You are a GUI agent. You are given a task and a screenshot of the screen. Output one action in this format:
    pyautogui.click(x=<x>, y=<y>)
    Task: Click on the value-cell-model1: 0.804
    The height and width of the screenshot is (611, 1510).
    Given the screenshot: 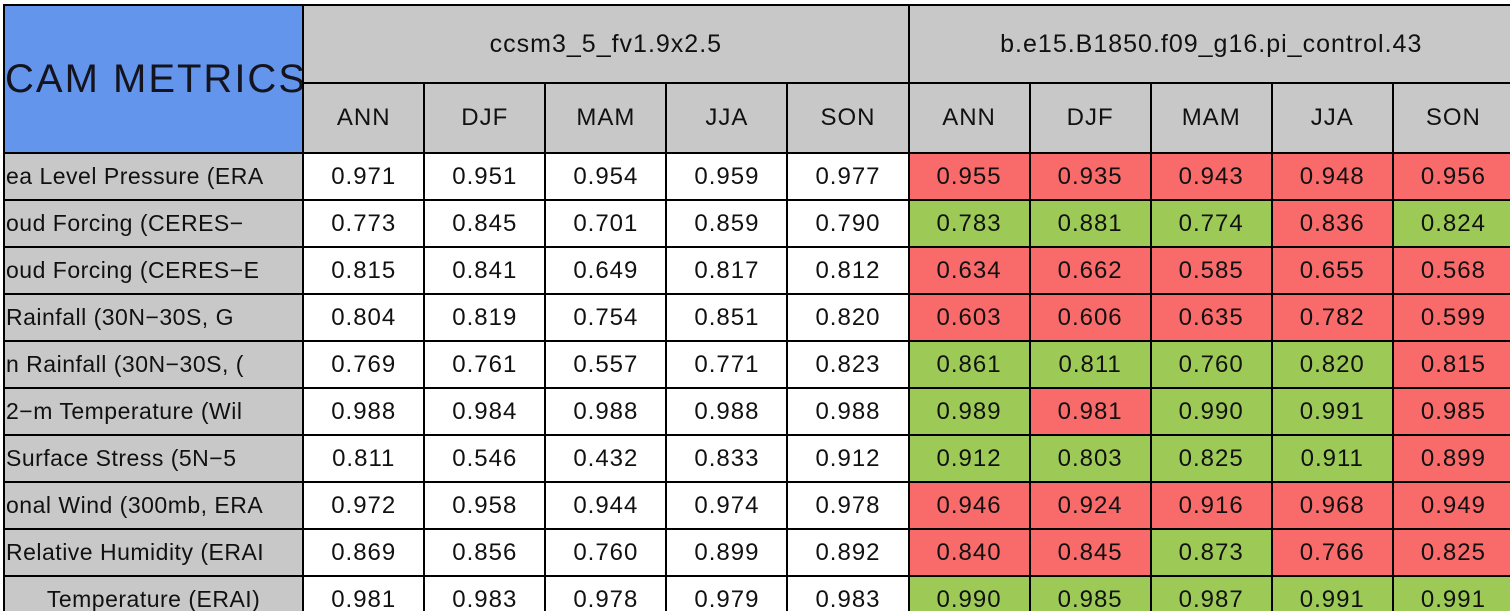 What is the action you would take?
    pyautogui.click(x=364, y=317)
    